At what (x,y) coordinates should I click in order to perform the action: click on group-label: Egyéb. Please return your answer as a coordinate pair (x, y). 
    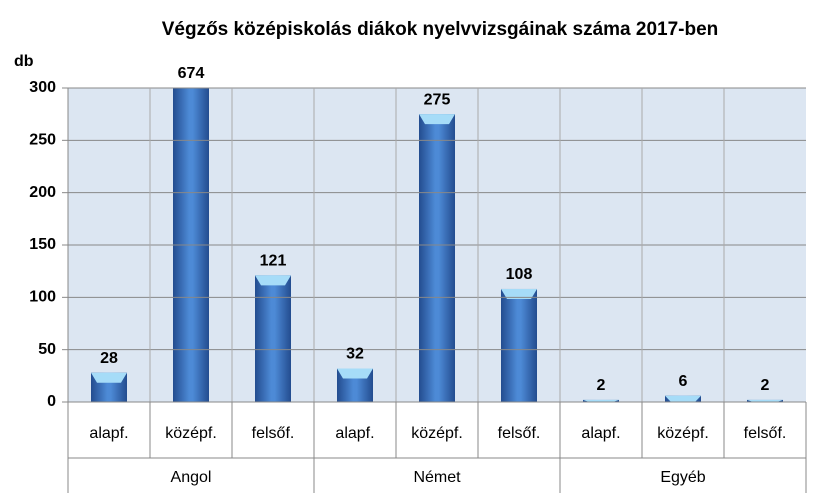
    Looking at the image, I should click on (682, 477).